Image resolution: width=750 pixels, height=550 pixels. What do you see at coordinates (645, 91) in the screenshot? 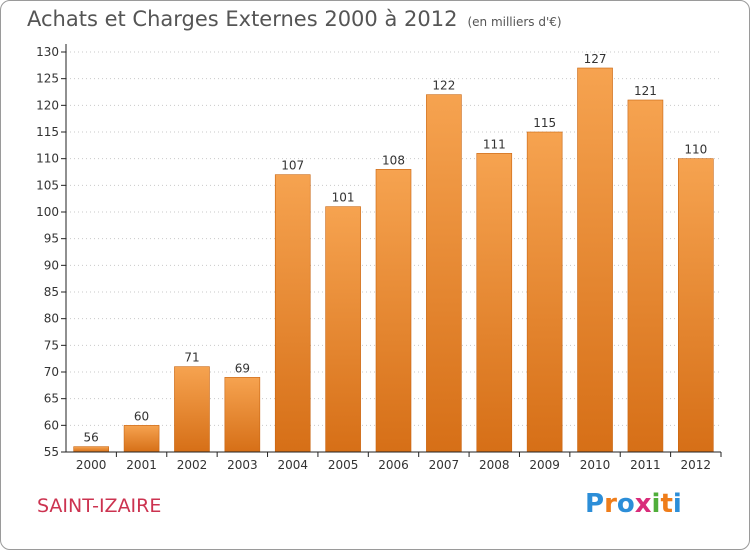
I see `bar-value-label: 121` at bounding box center [645, 91].